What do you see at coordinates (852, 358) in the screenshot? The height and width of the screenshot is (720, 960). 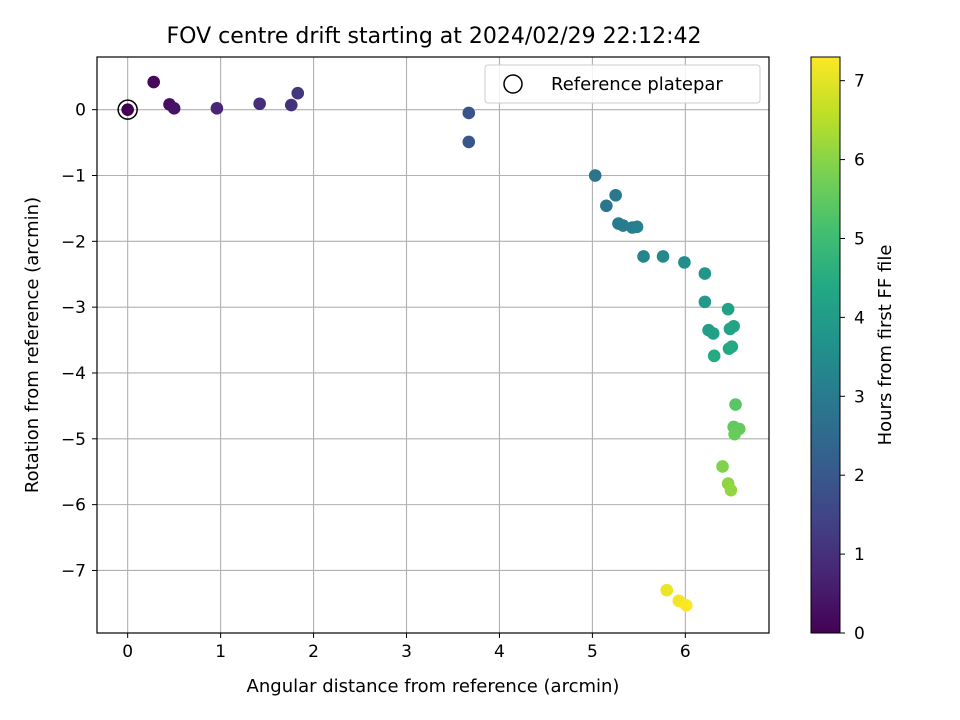 I see `colorbar-ticks: 0 1 2 3 4 5 6 7` at bounding box center [852, 358].